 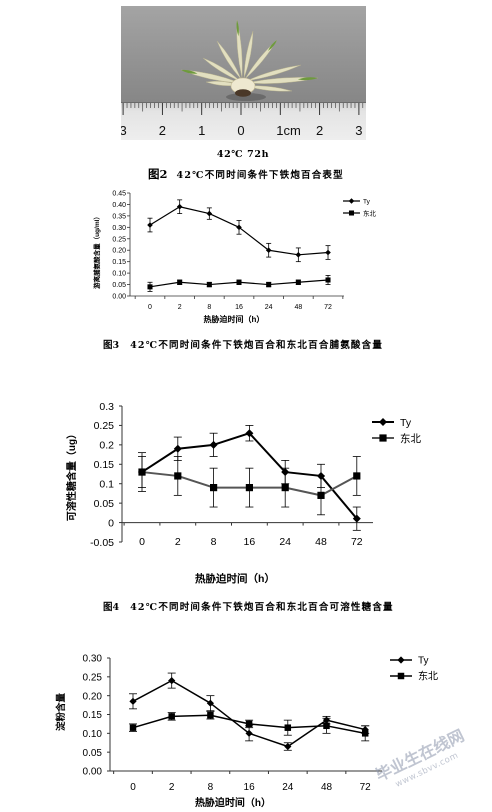 I want to click on y-tick-label: -0.05, so click(x=102, y=543).